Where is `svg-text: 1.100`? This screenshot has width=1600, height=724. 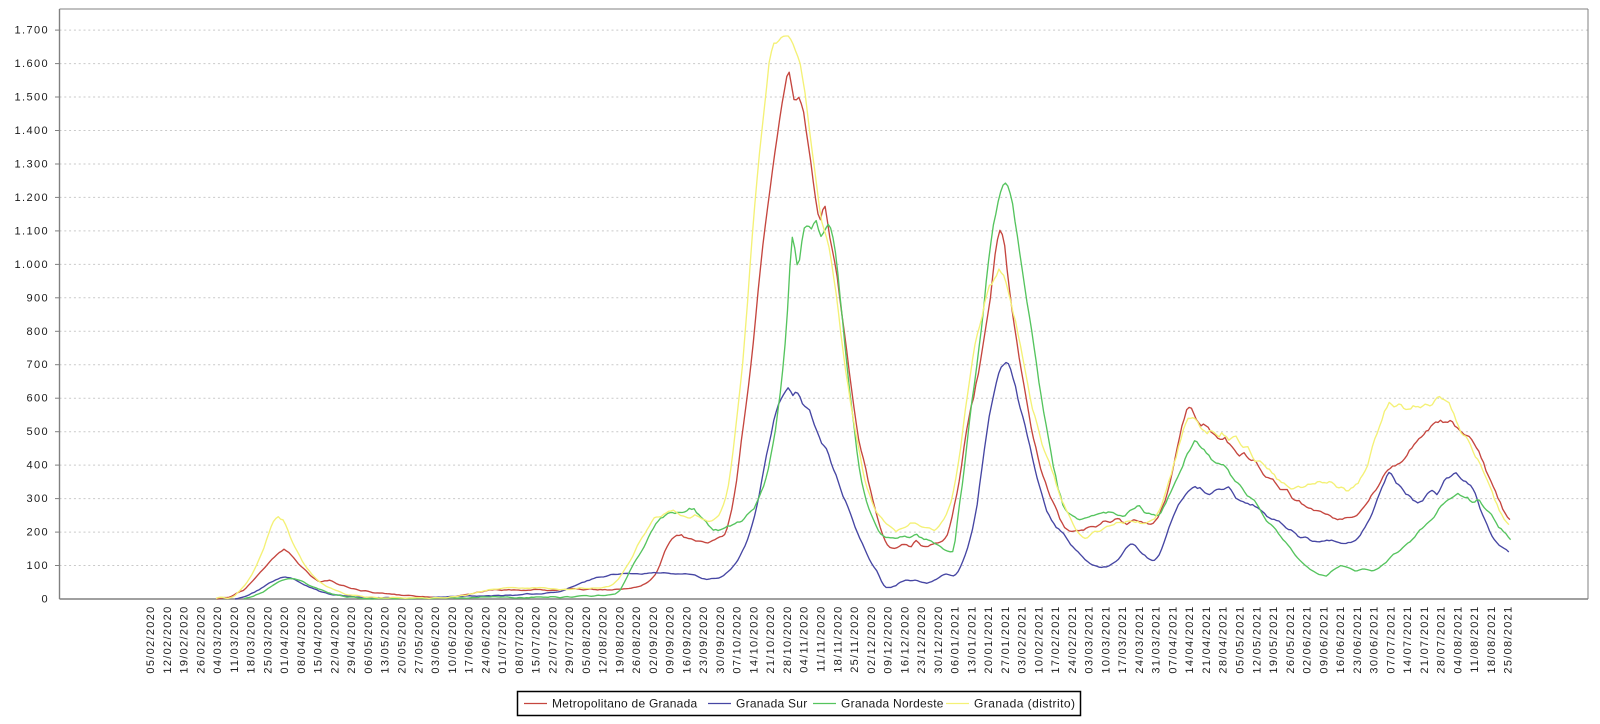
svg-text: 1.100 is located at coordinates (31, 231).